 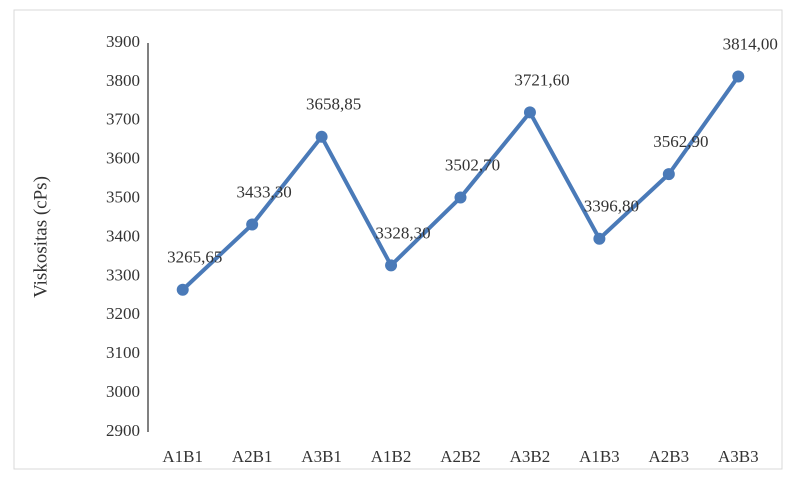 I want to click on x-tick-label: A2B3, so click(x=669, y=456).